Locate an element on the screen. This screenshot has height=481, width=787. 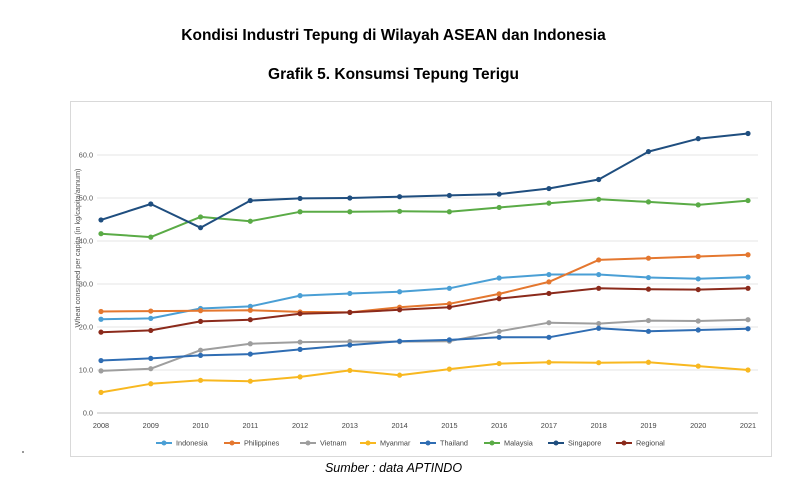
x-tick-label: 2019 is located at coordinates (648, 425).